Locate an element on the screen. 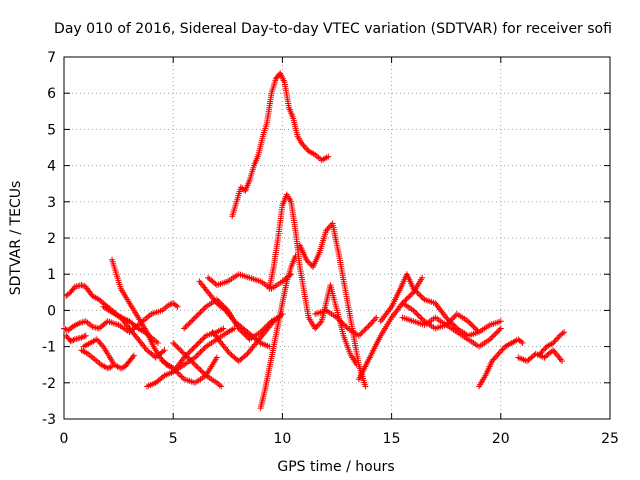 The width and height of the screenshot is (640, 480). y-tick-label: 4 is located at coordinates (51, 167).